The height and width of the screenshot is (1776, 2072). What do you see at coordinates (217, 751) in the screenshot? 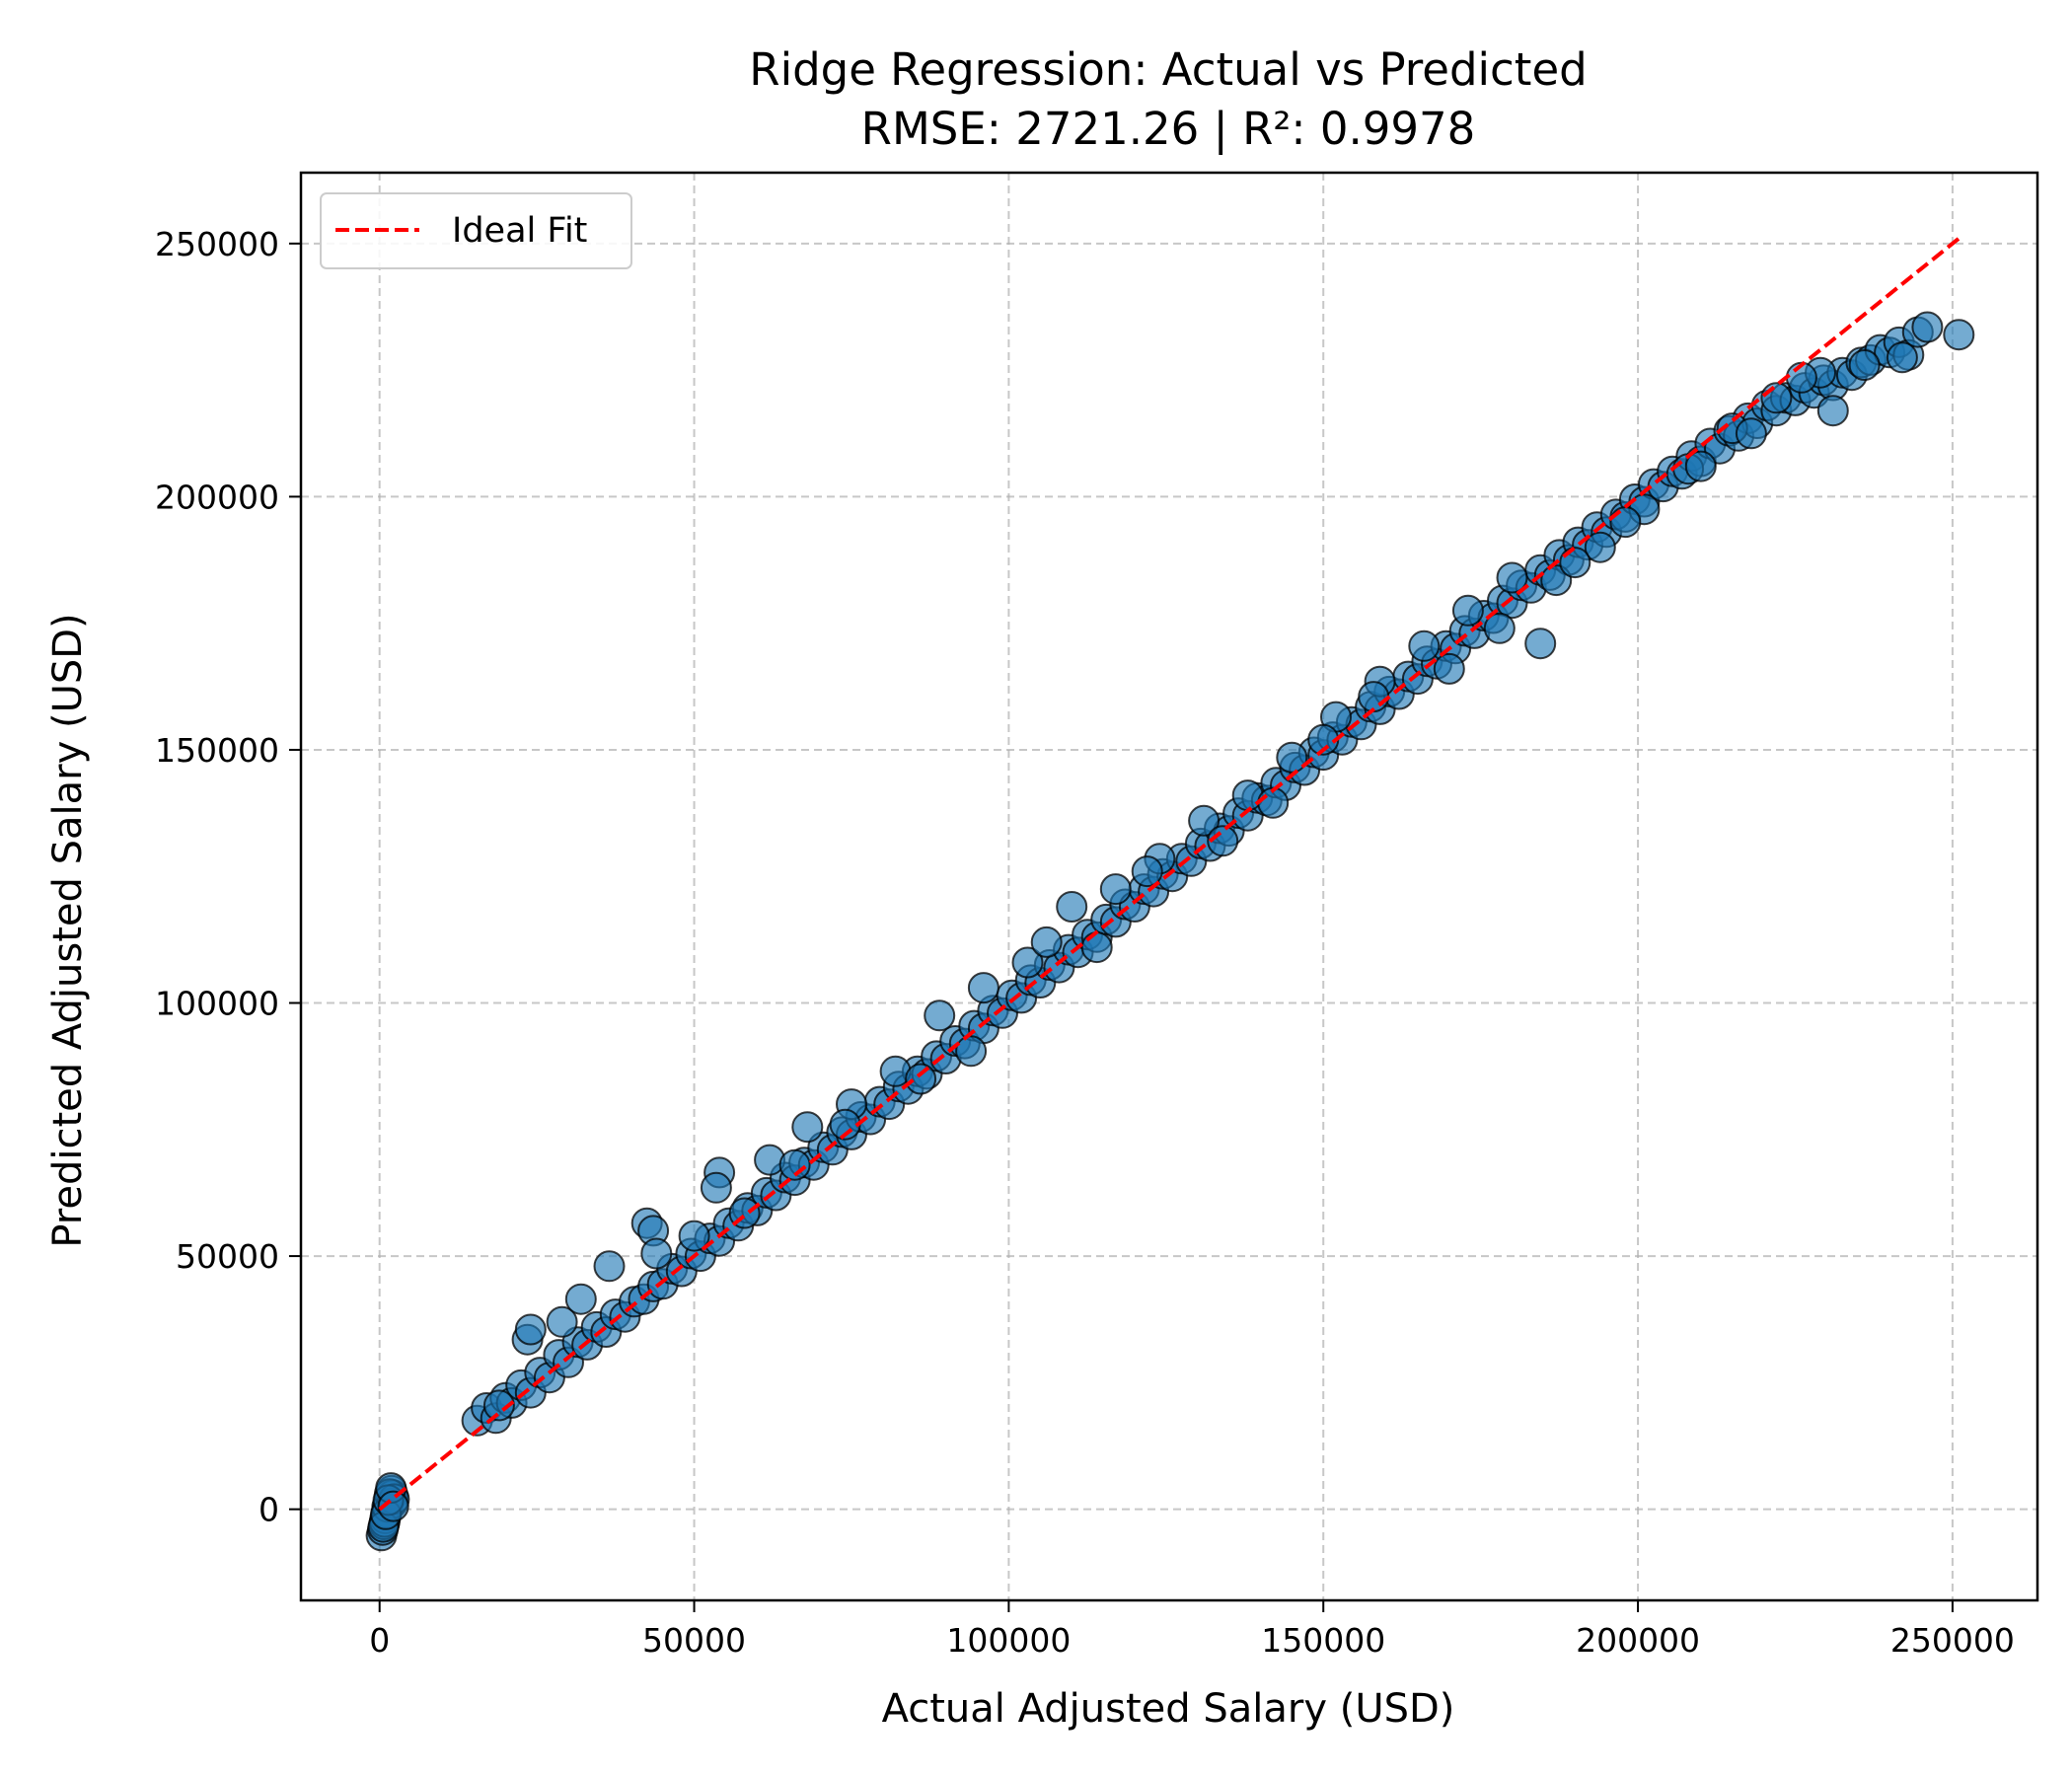
I see `y-tick-label: 150000` at bounding box center [217, 751].